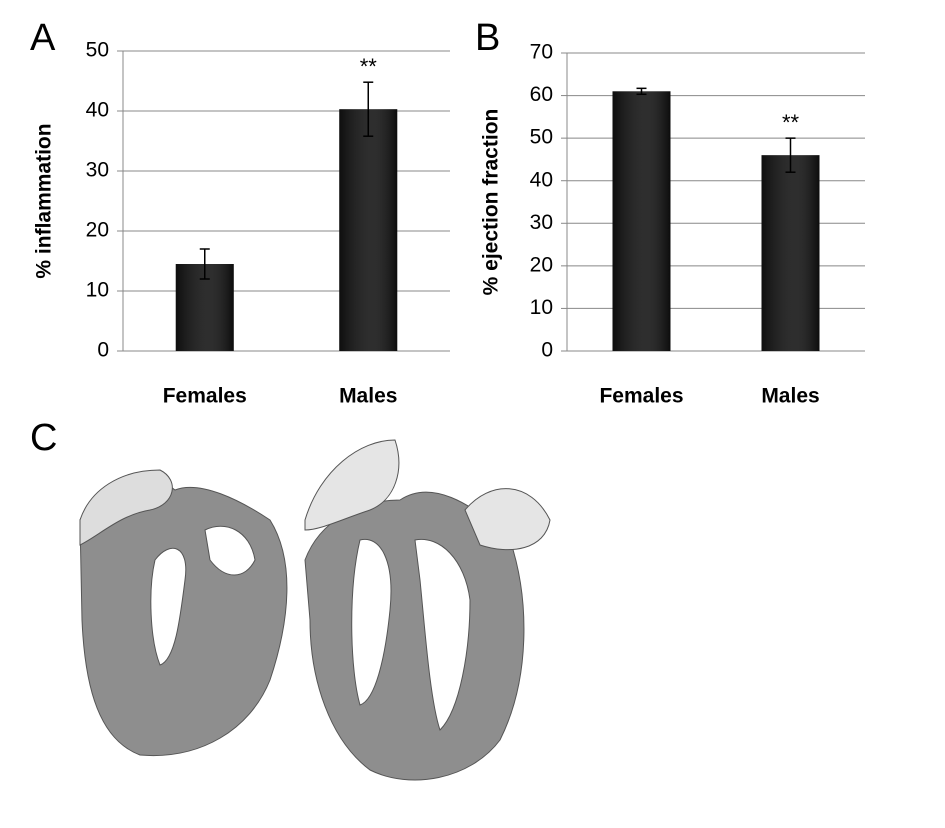 The image size is (945, 828). I want to click on panel-label: B, so click(487, 38).